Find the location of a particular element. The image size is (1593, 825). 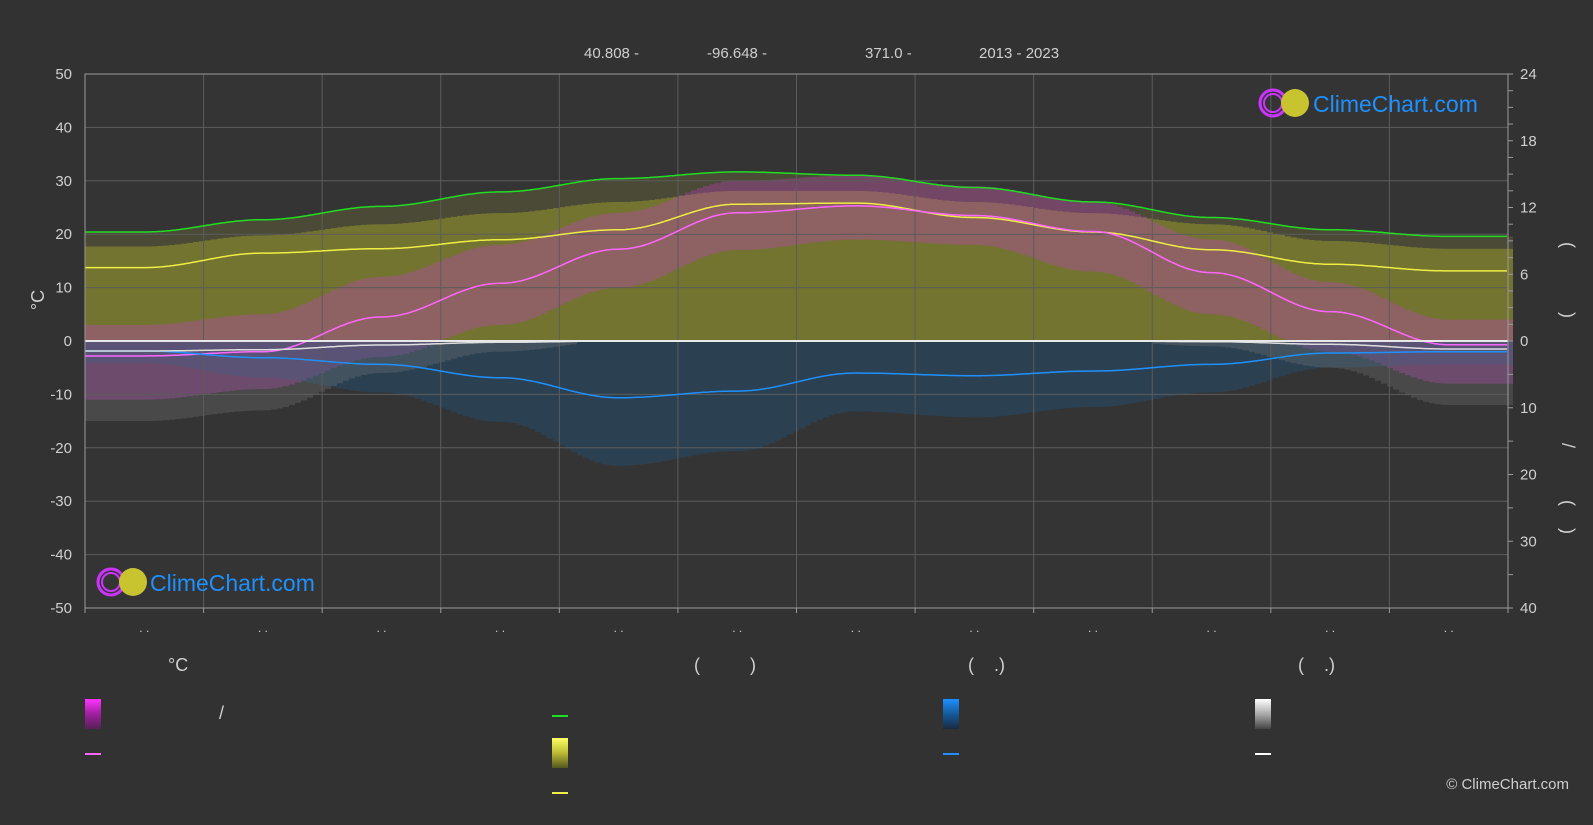

logo-bottom: ClimeChart.com is located at coordinates (205, 582).